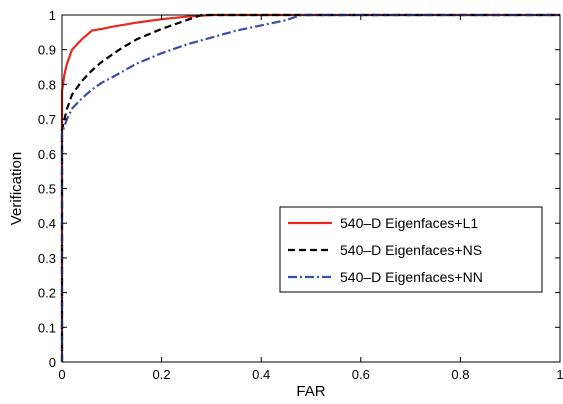  What do you see at coordinates (411, 277) in the screenshot?
I see `legend-label-3: 540–D Eigenfaces+NN` at bounding box center [411, 277].